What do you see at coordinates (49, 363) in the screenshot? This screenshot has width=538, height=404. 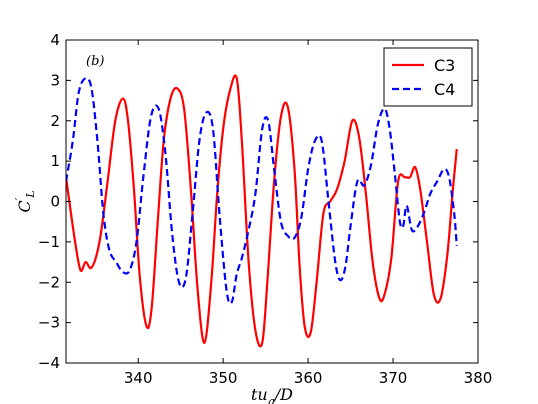 I see `y-tick-label: −4` at bounding box center [49, 363].